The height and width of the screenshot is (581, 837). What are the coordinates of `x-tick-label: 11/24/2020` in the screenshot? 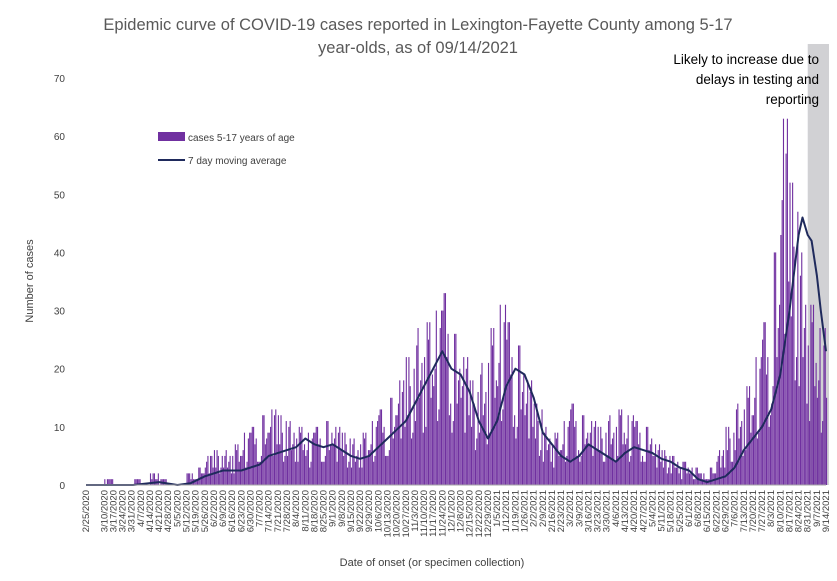 It's located at (442, 513).